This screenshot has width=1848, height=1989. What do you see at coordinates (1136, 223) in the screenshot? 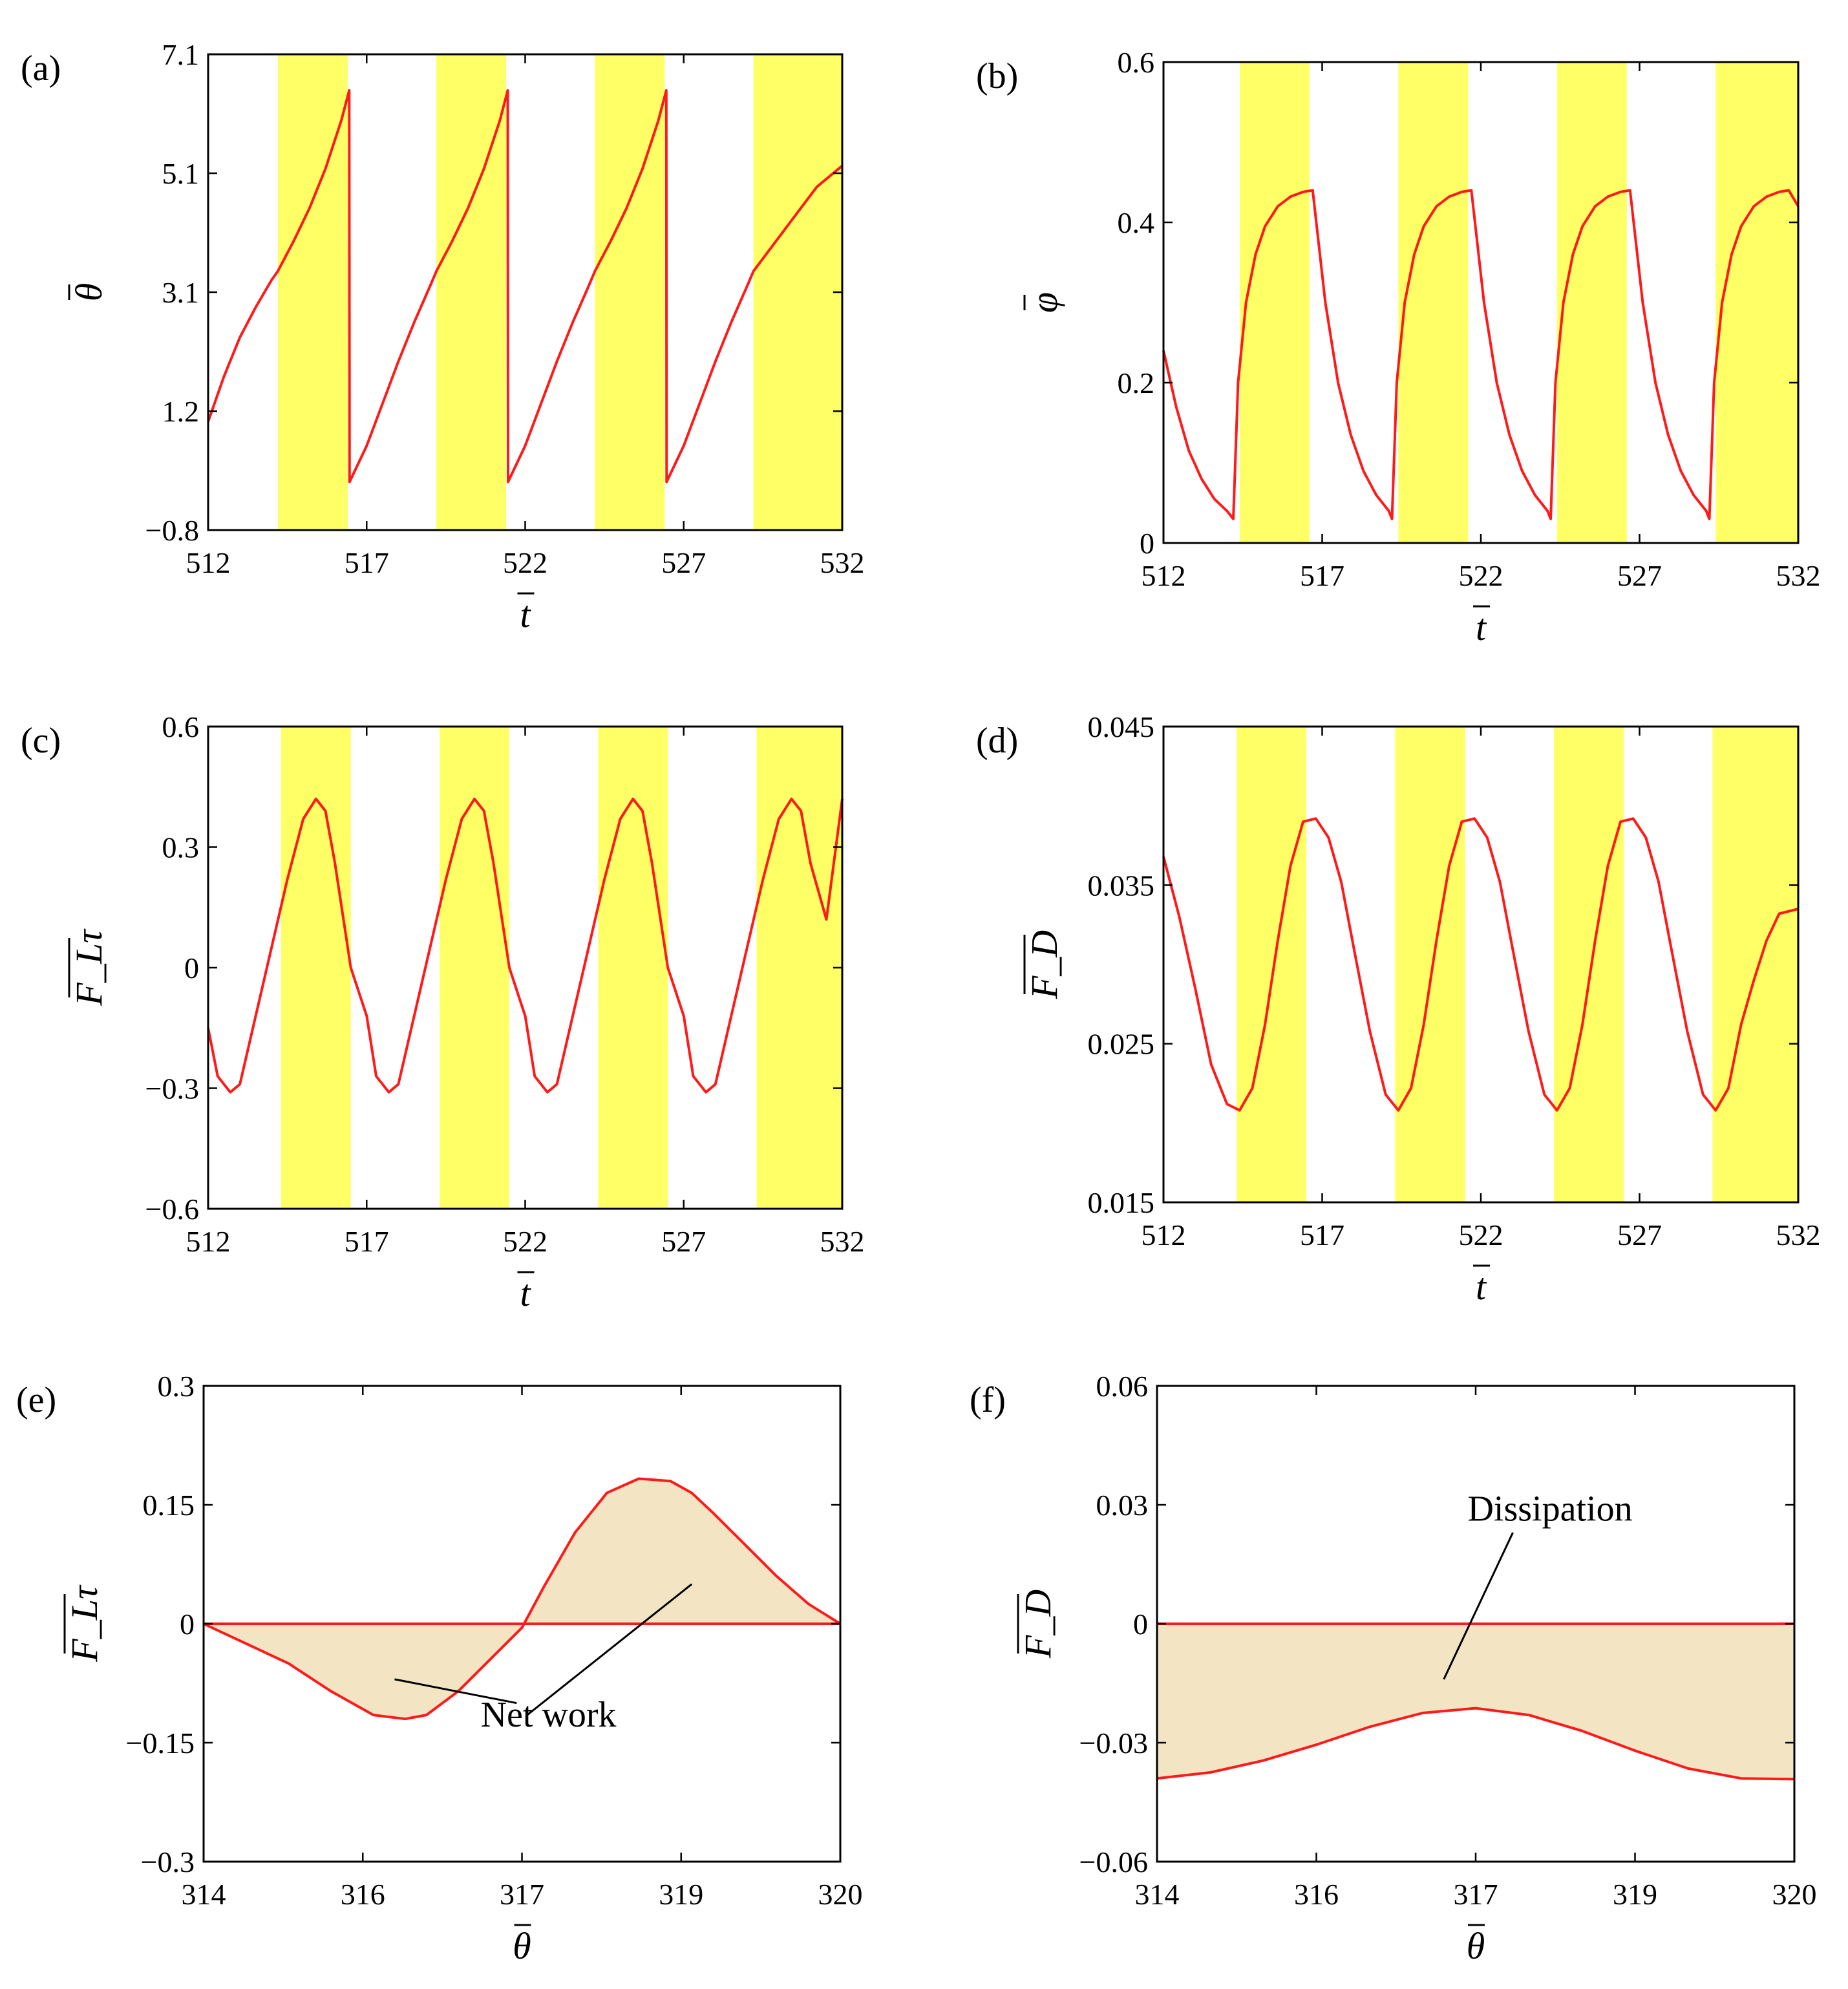
I see `y-tick-label: 0.4` at bounding box center [1136, 223].